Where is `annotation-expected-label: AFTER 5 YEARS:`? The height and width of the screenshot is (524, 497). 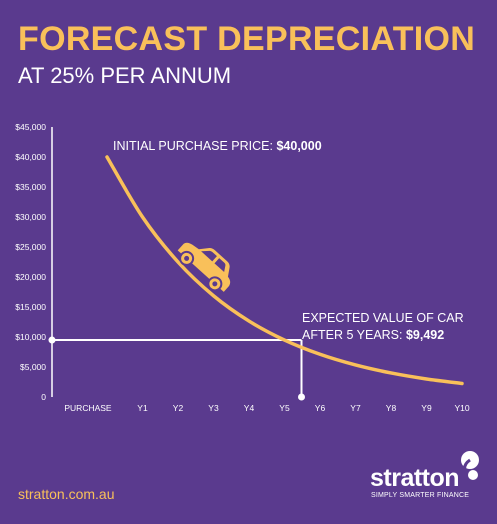 annotation-expected-label: AFTER 5 YEARS: is located at coordinates (354, 335).